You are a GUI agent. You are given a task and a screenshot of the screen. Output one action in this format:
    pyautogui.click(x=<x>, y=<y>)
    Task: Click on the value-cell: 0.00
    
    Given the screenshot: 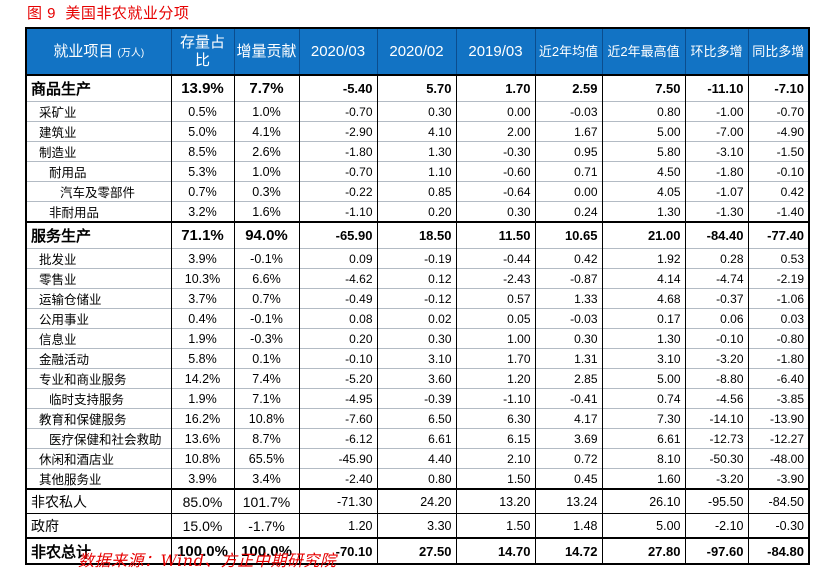 What is the action you would take?
    pyautogui.click(x=495, y=111)
    